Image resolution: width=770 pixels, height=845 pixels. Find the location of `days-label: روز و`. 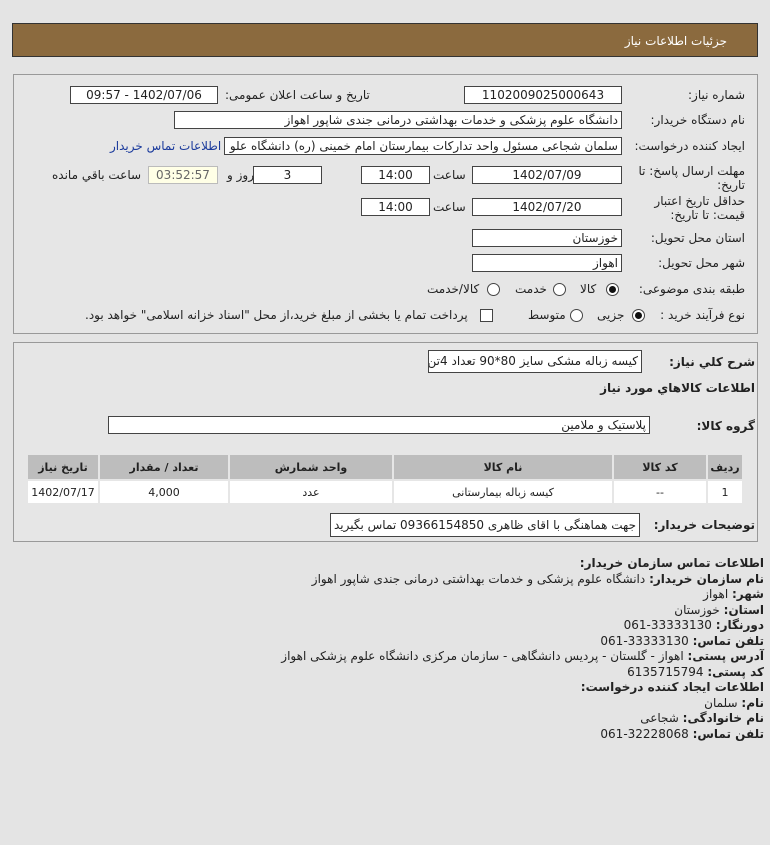

days-label: روز و is located at coordinates (240, 175).